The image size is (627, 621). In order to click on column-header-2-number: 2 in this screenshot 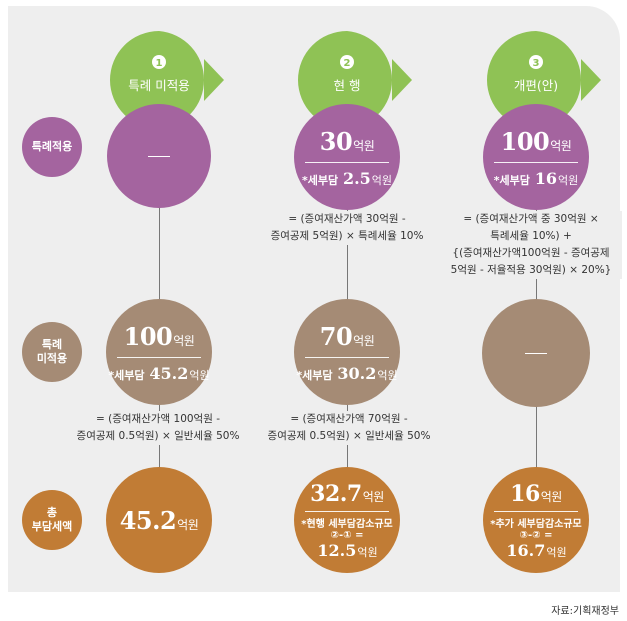, I will do `click(347, 63)`.